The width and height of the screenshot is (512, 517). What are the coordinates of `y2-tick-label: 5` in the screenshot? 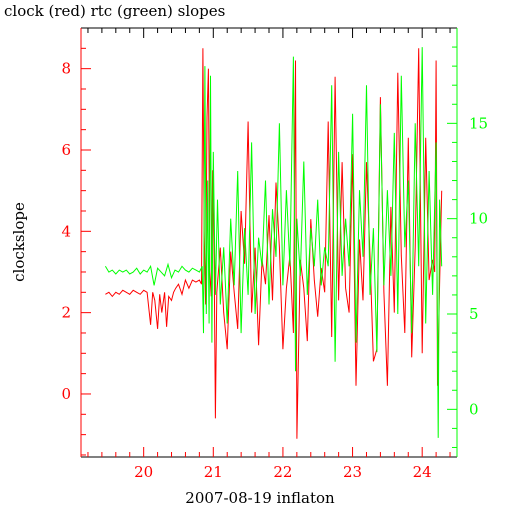 It's located at (474, 314).